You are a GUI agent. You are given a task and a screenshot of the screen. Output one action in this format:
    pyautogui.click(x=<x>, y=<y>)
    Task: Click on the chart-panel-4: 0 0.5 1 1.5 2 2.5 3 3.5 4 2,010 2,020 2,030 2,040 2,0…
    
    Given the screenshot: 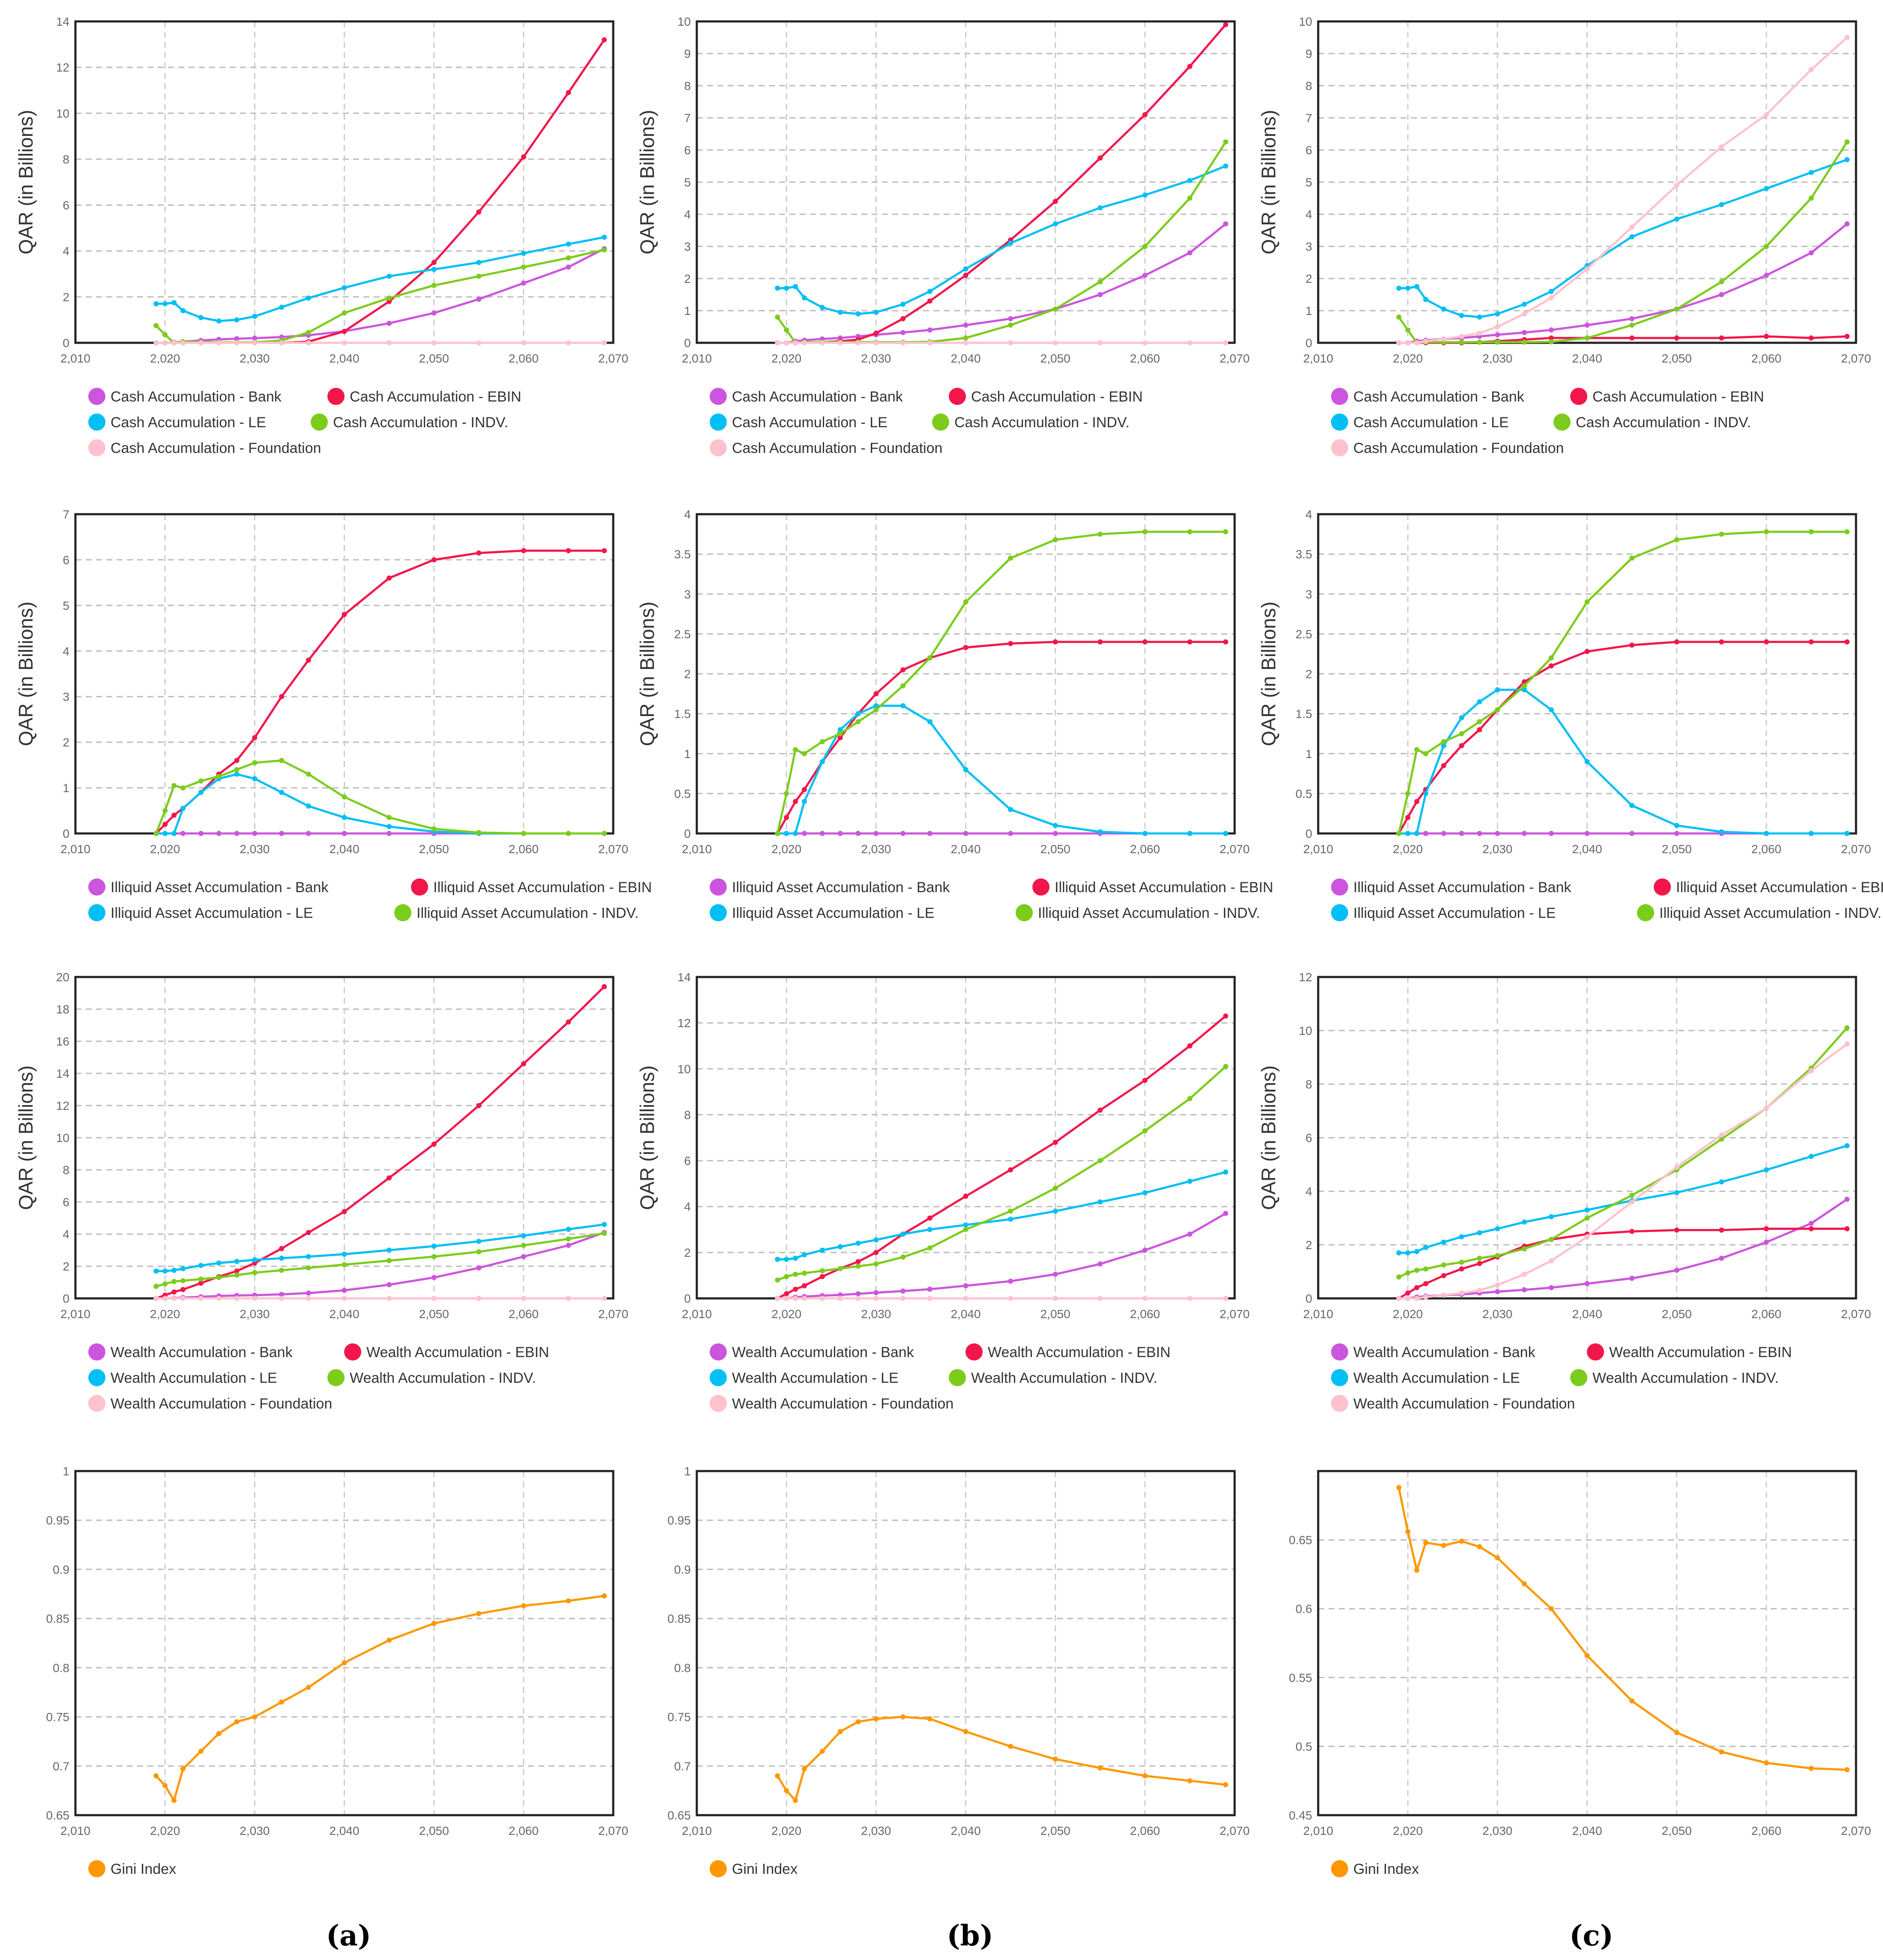 What is the action you would take?
    pyautogui.click(x=954, y=714)
    